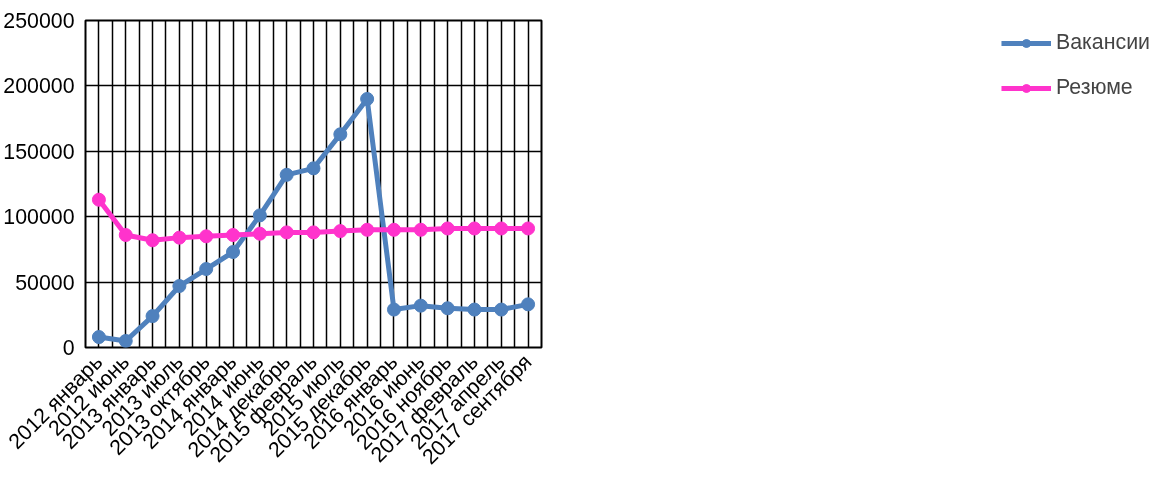  I want to click on y-tick-label: 50000, so click(45, 282).